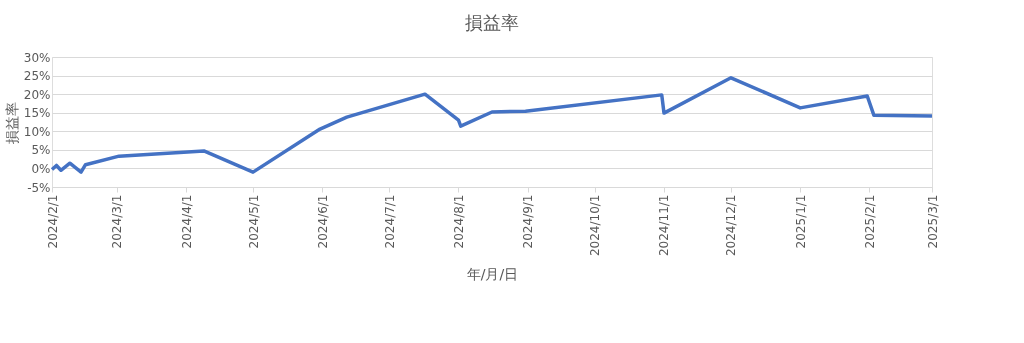  Describe the element at coordinates (52, 221) in the screenshot. I see `x-tick-label: 2024/2/1` at that location.